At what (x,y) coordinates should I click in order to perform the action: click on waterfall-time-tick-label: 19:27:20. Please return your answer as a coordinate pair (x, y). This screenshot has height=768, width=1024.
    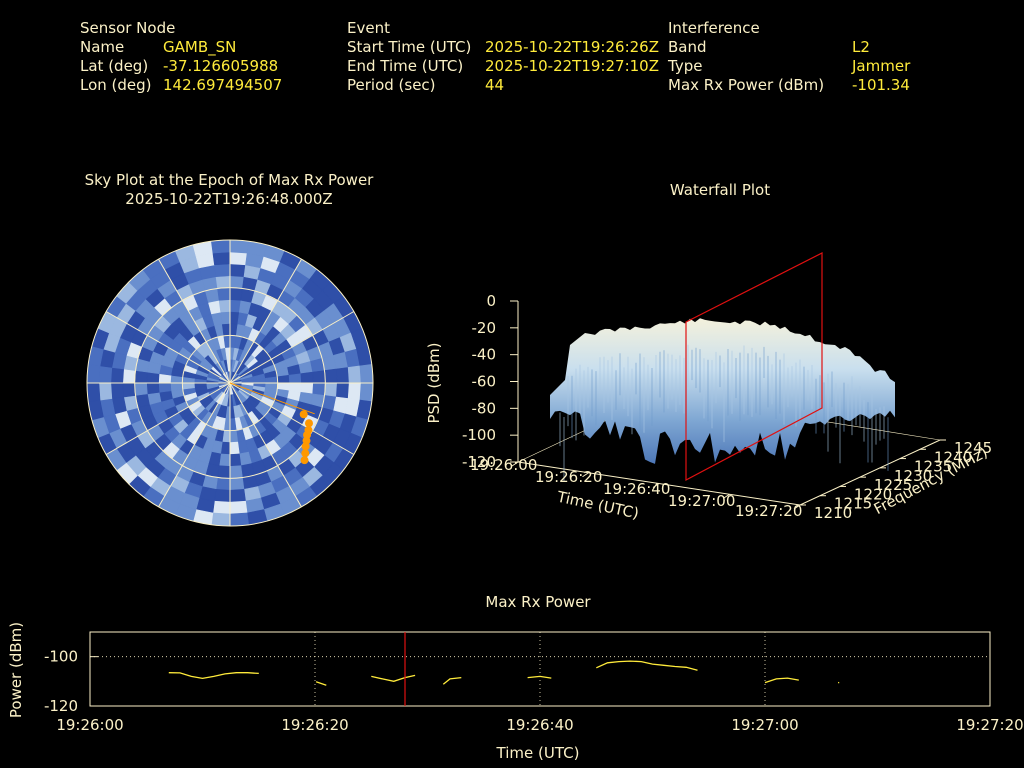
    Looking at the image, I should click on (768, 511).